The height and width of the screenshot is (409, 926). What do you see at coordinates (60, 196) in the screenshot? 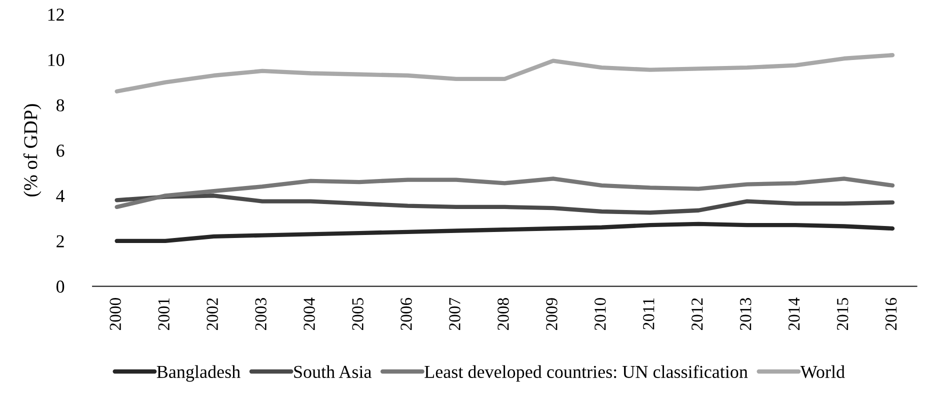
I see `y-tick-label: 4` at bounding box center [60, 196].